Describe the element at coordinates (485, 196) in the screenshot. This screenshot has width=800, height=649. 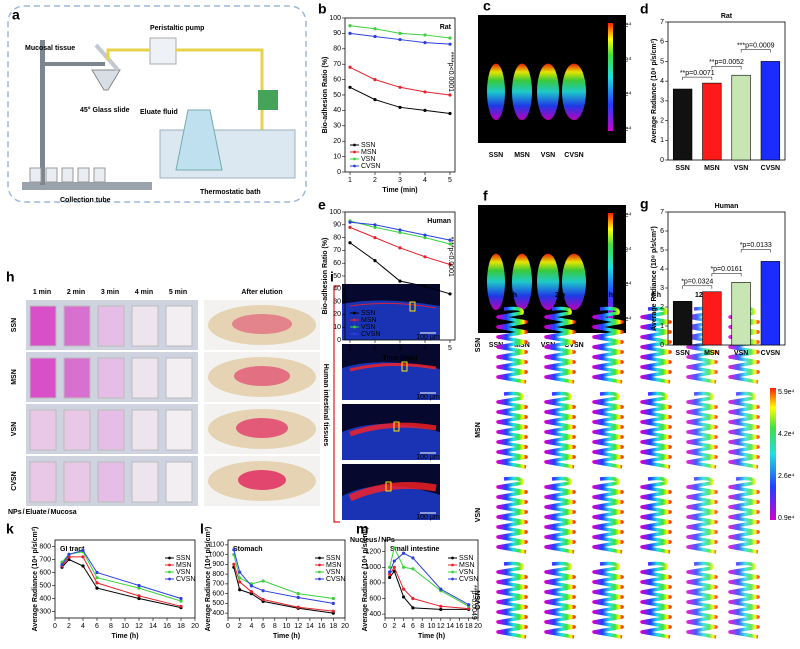
I see `panel-letter: f` at that location.